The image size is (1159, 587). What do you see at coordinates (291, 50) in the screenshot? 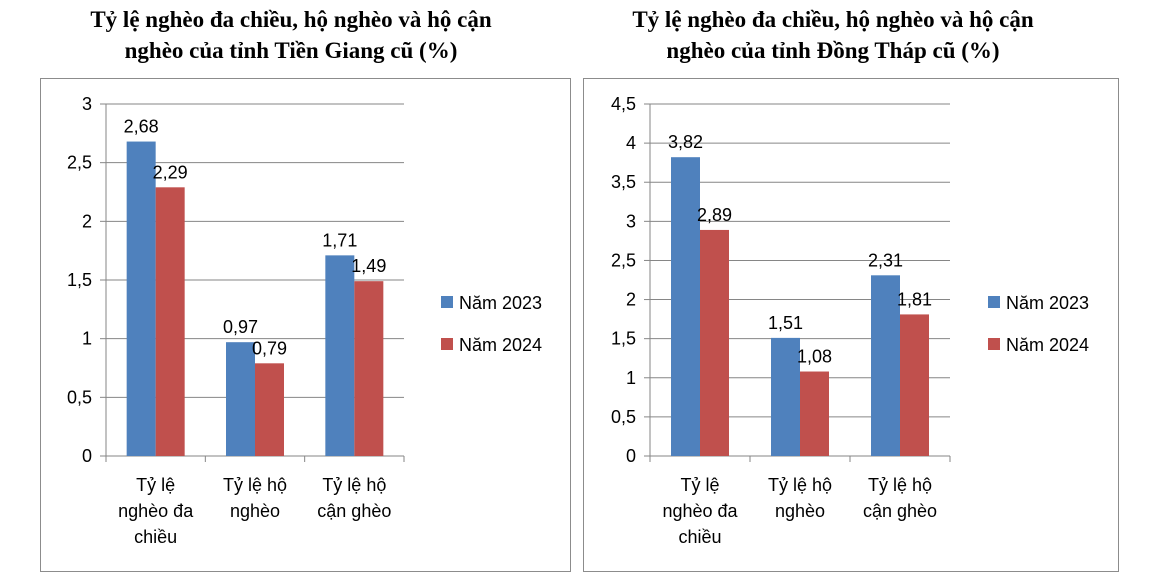
I see `chart-title-line-2: nghèo của tỉnh Tiền Giang cũ (%)` at bounding box center [291, 50].